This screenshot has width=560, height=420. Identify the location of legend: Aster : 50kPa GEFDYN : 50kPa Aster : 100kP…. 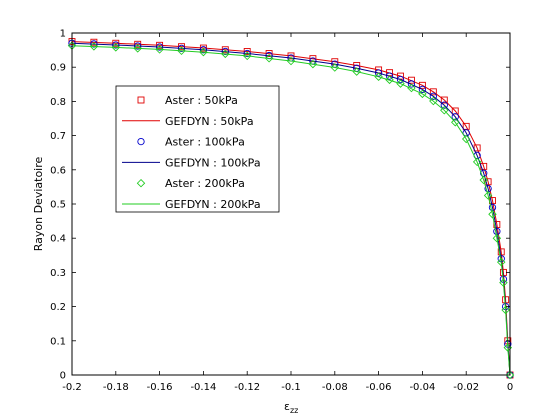
(197, 149).